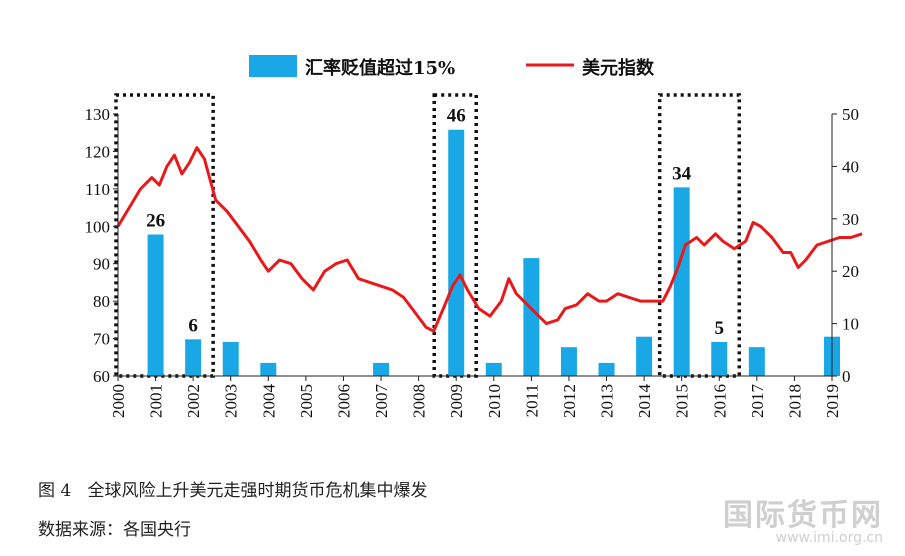  I want to click on x-tick-label: 2003, so click(231, 401).